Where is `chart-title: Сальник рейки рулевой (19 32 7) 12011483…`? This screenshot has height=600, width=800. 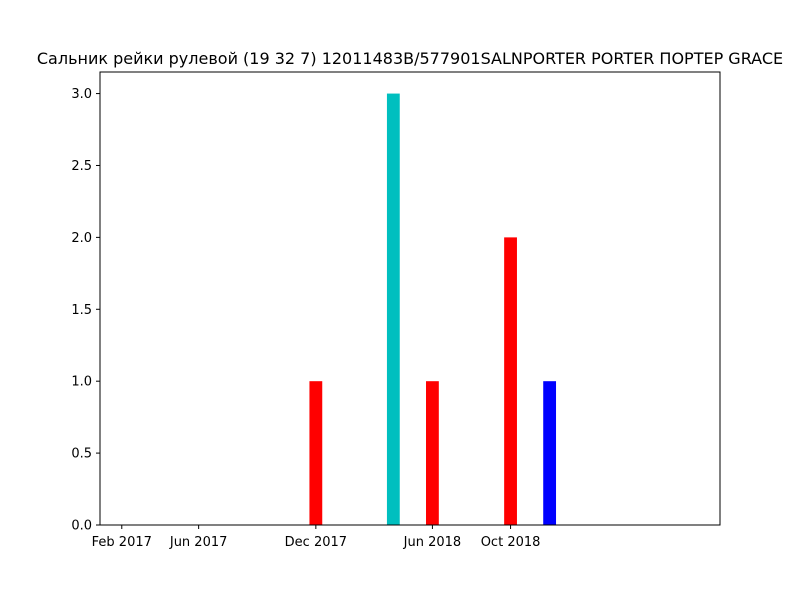
chart-title: Сальник рейки рулевой (19 32 7) 12011483… is located at coordinates (410, 58).